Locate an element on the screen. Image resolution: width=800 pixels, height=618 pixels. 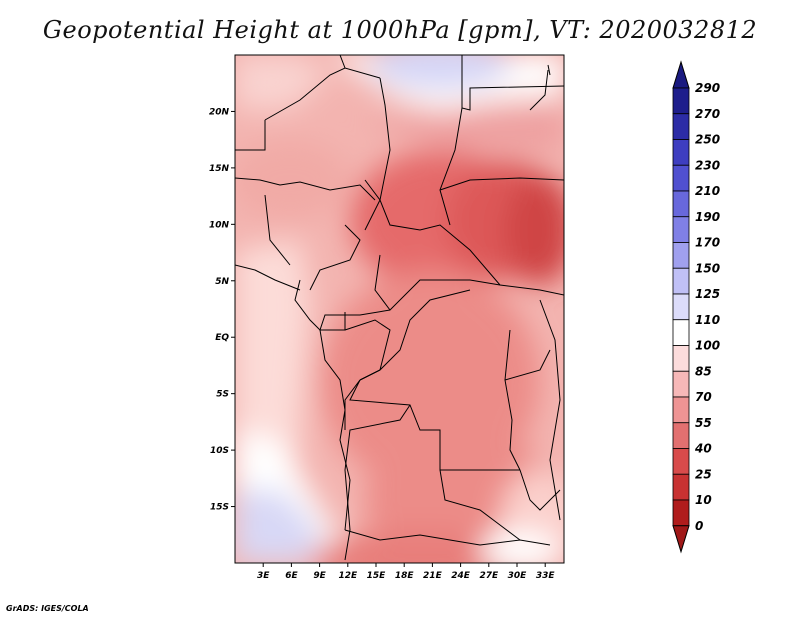
lon-tick-label: 33E is located at coordinates (546, 576).